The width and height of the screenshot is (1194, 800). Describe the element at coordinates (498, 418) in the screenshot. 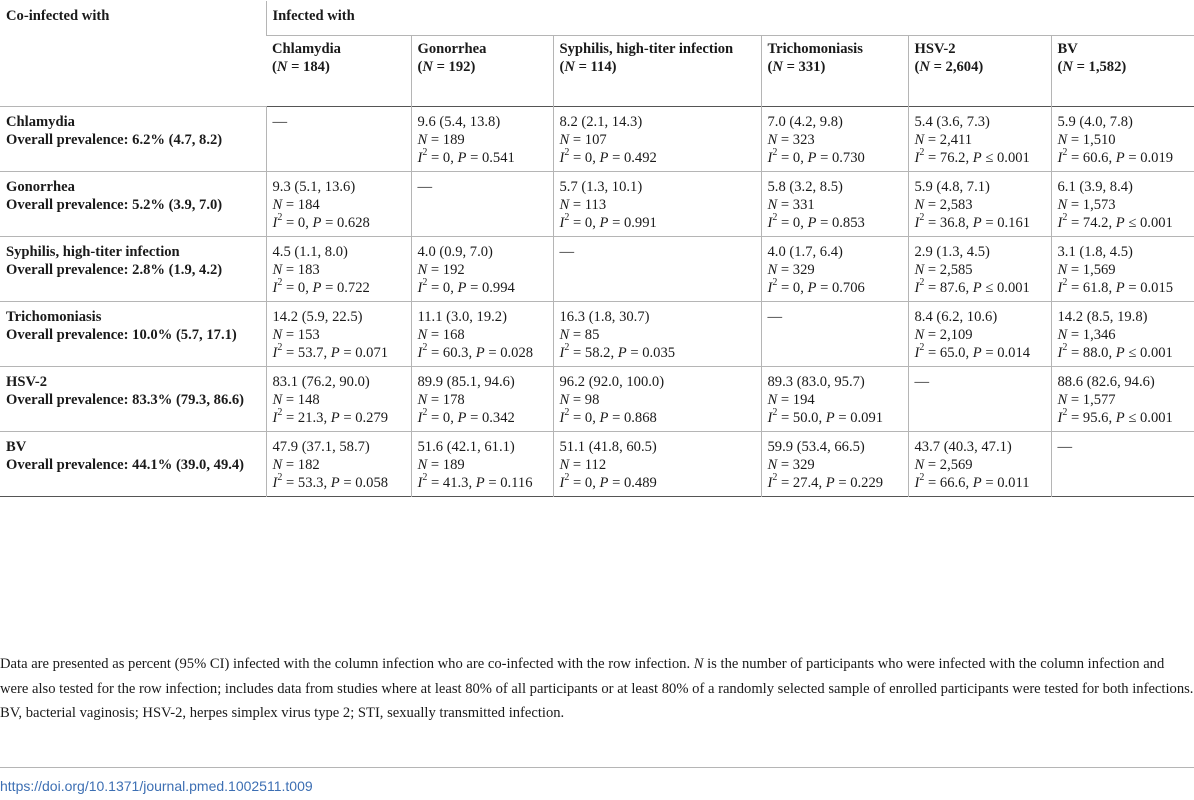

I see `cell-p-value: 0.342` at that location.